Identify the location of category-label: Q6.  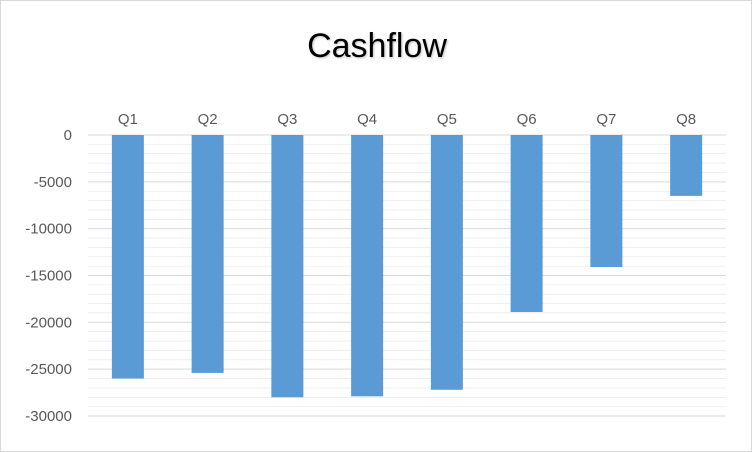
(527, 119).